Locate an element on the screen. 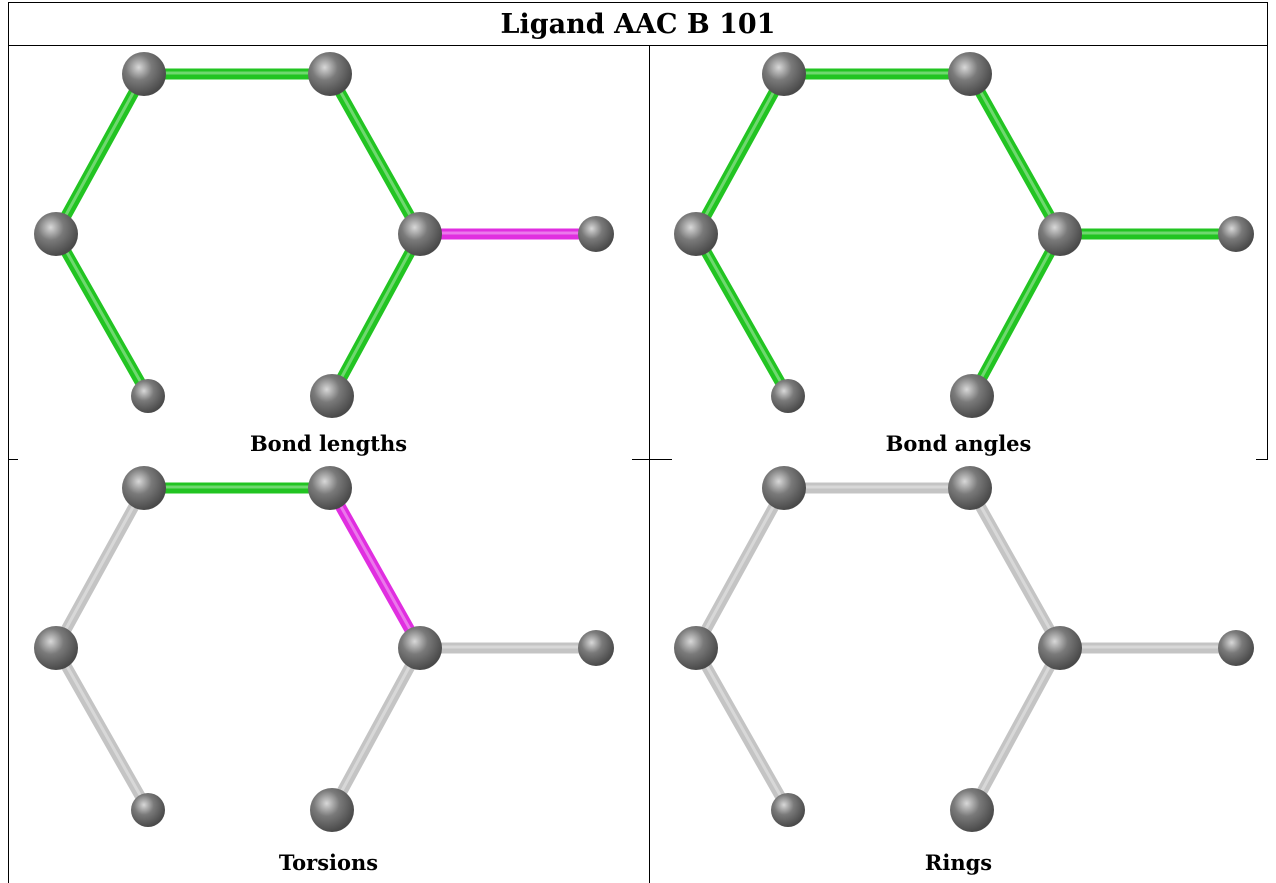  panel-caption: Bond angles is located at coordinates (958, 443).